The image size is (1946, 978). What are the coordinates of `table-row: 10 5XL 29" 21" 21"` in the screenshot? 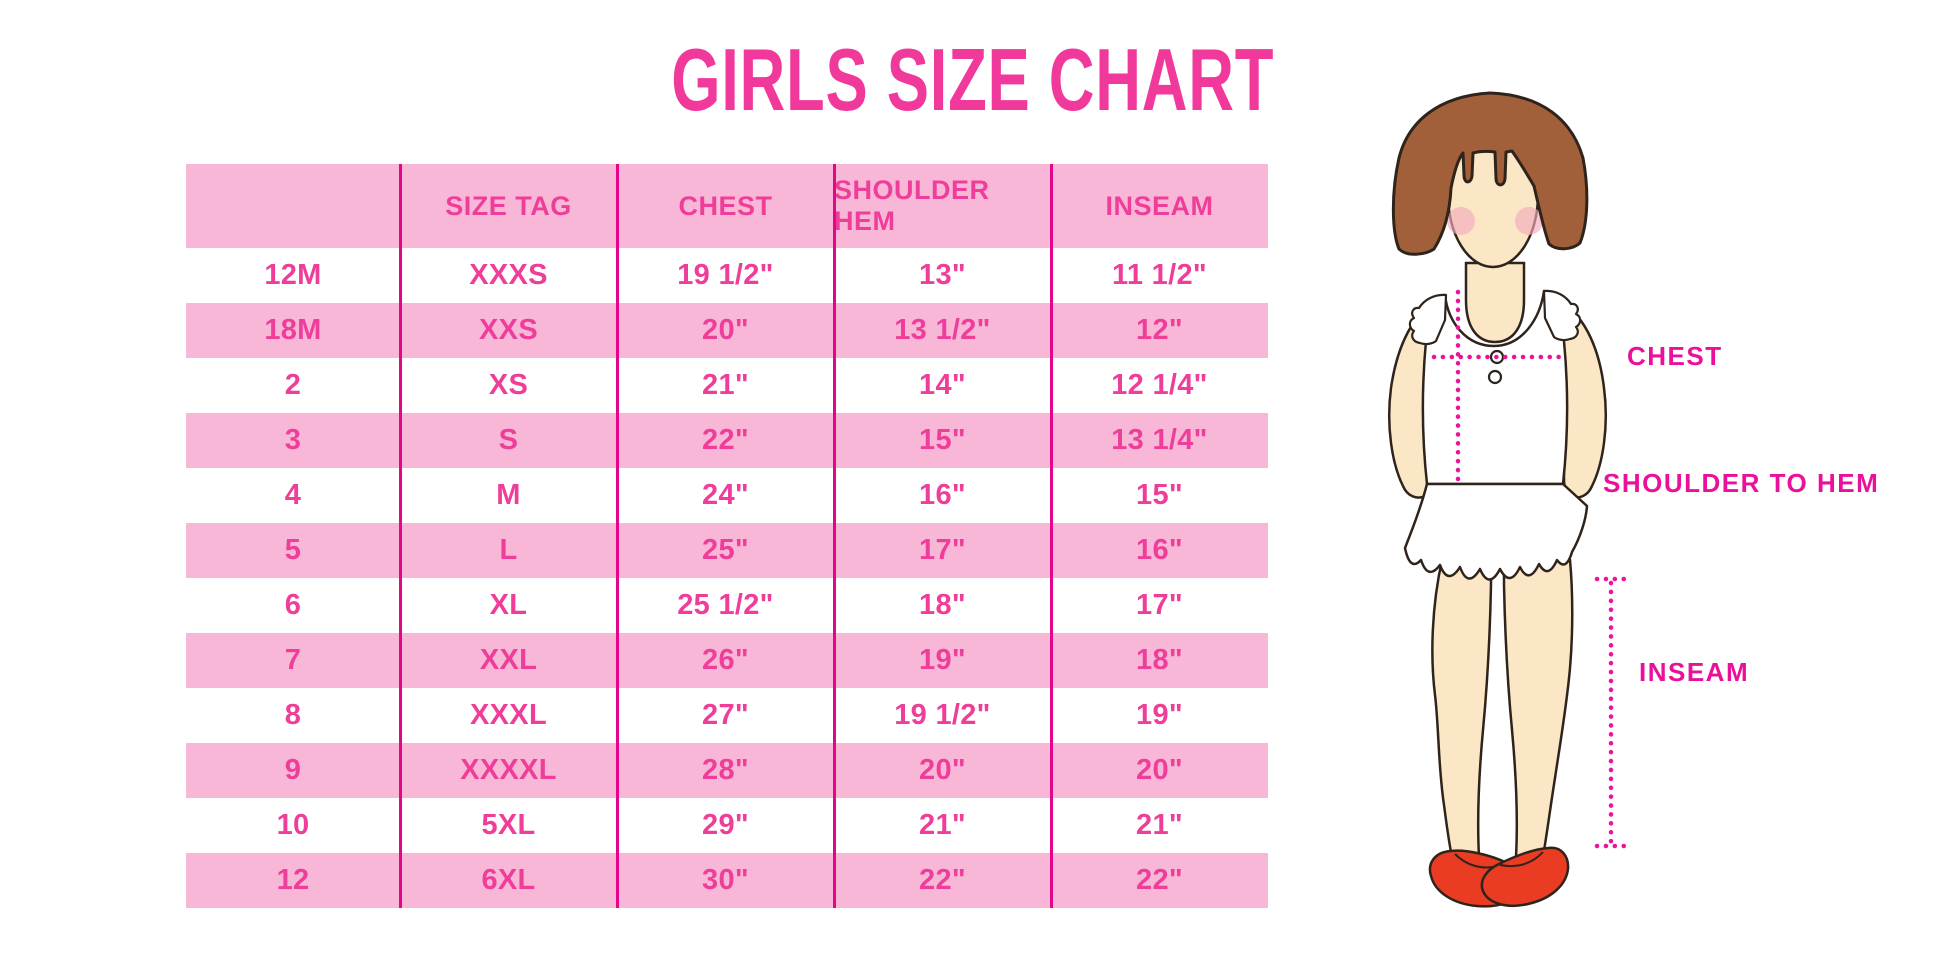 It's located at (727, 825).